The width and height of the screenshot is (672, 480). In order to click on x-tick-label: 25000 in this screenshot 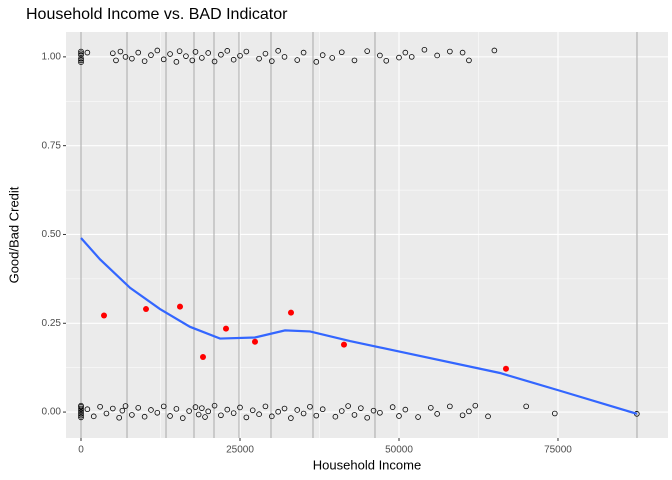, I will do `click(240, 450)`.